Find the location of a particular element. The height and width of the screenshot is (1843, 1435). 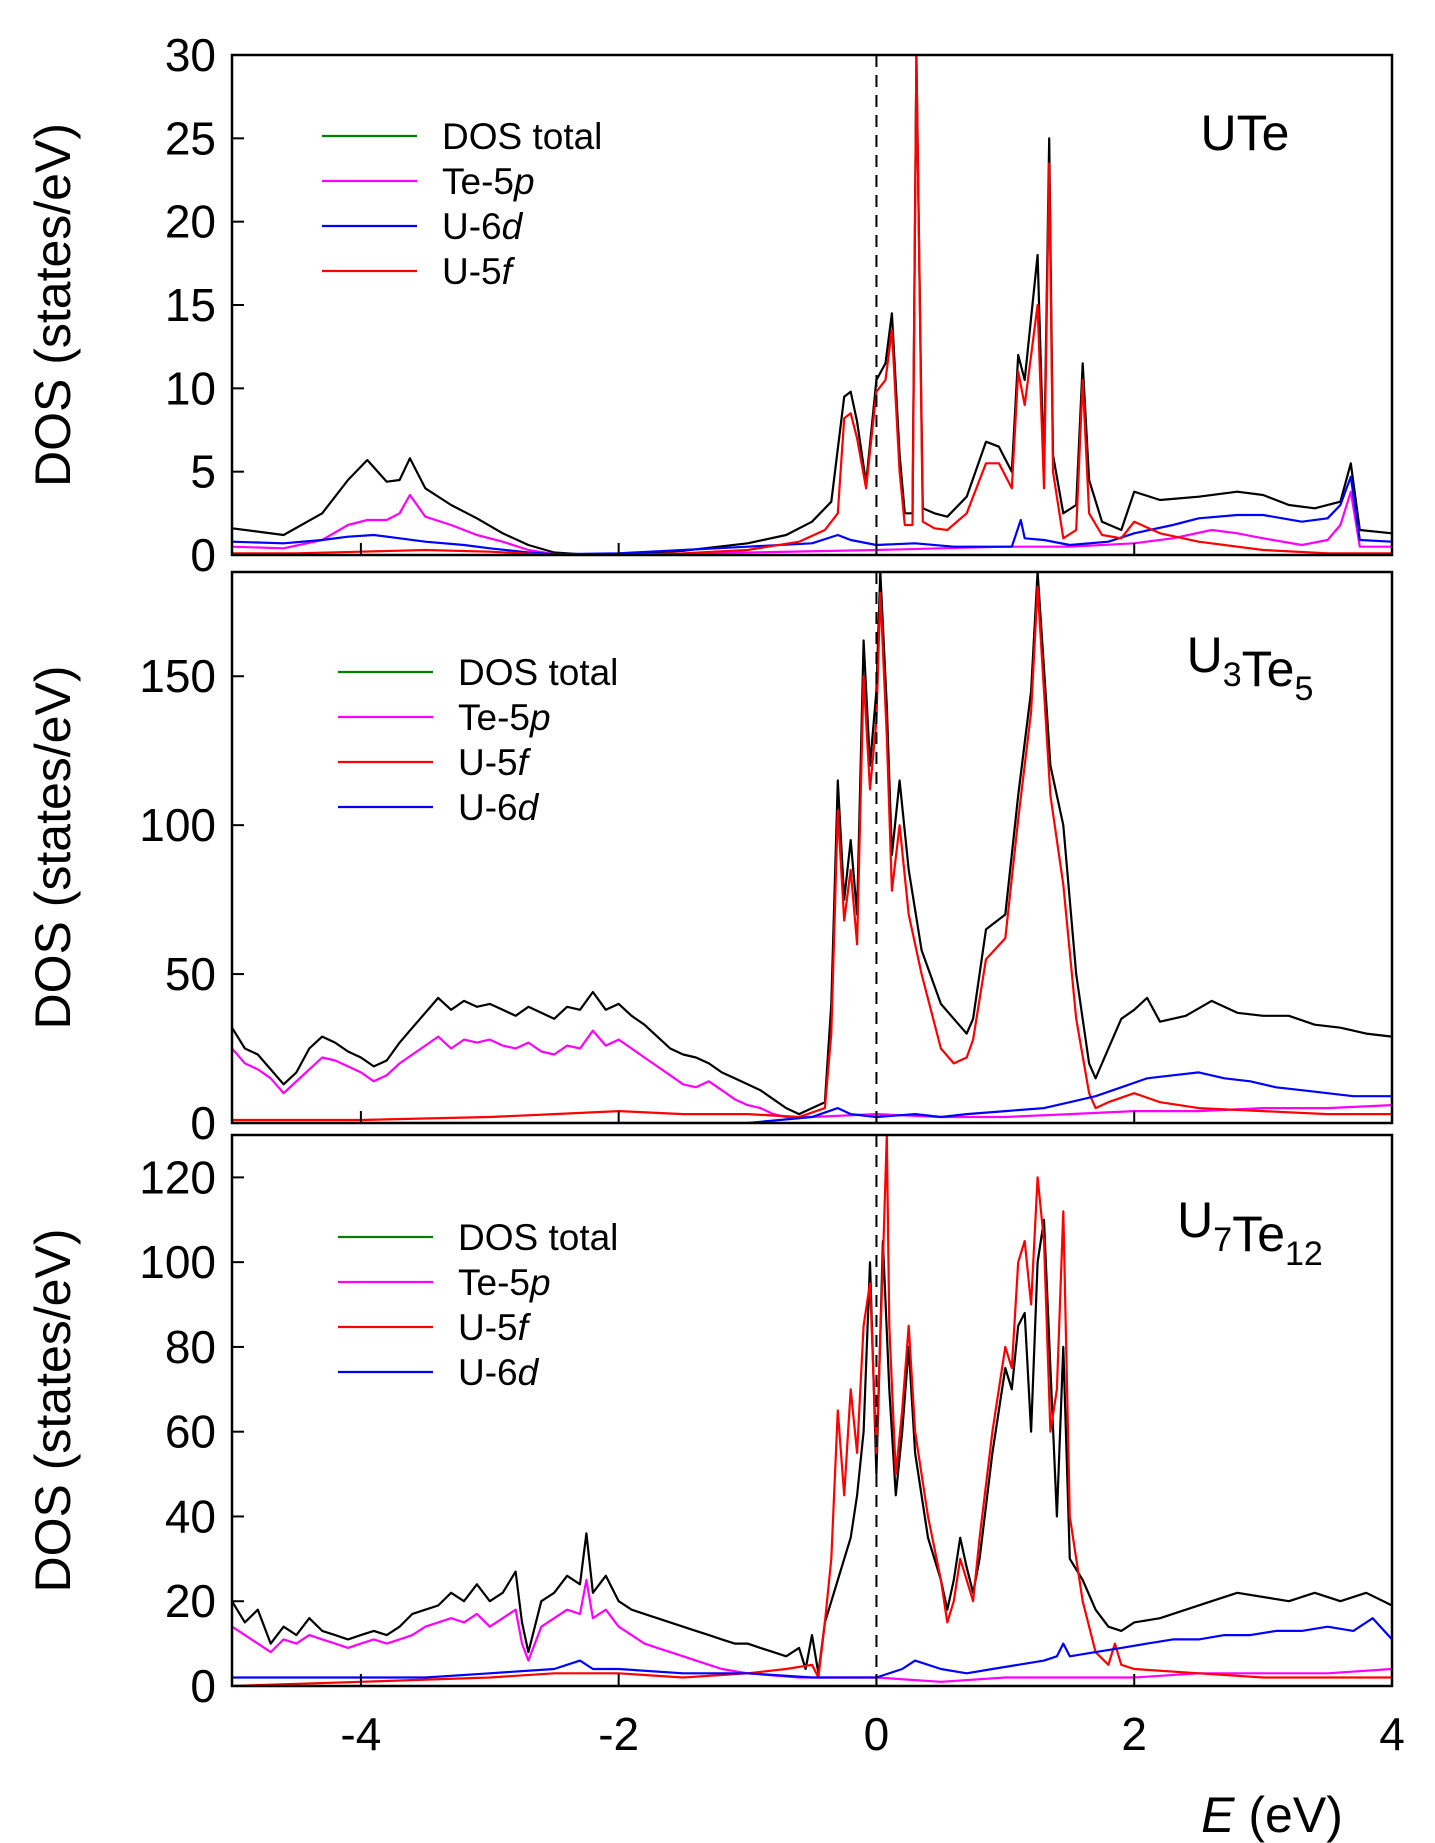

y-tick-label: 80 is located at coordinates (190, 1347).